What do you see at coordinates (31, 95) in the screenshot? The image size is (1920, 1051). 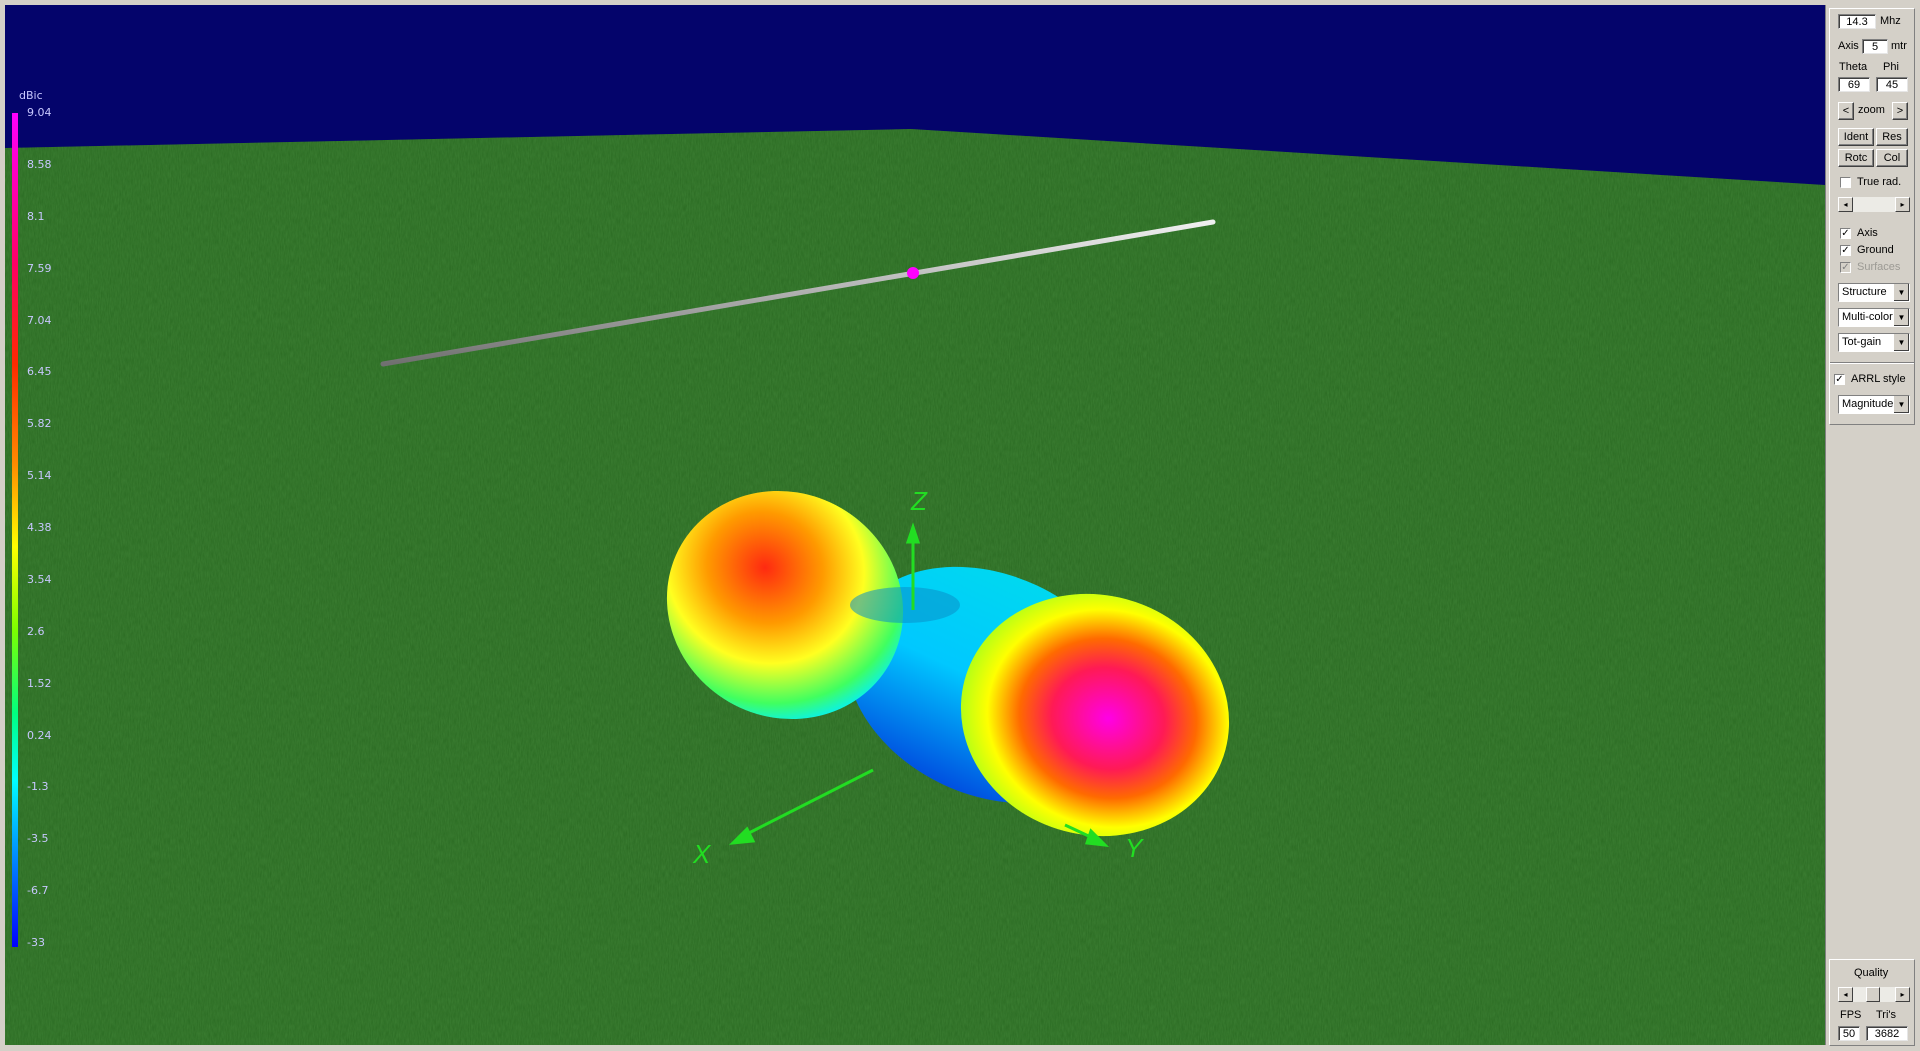 I see `legend-unit: dBic` at bounding box center [31, 95].